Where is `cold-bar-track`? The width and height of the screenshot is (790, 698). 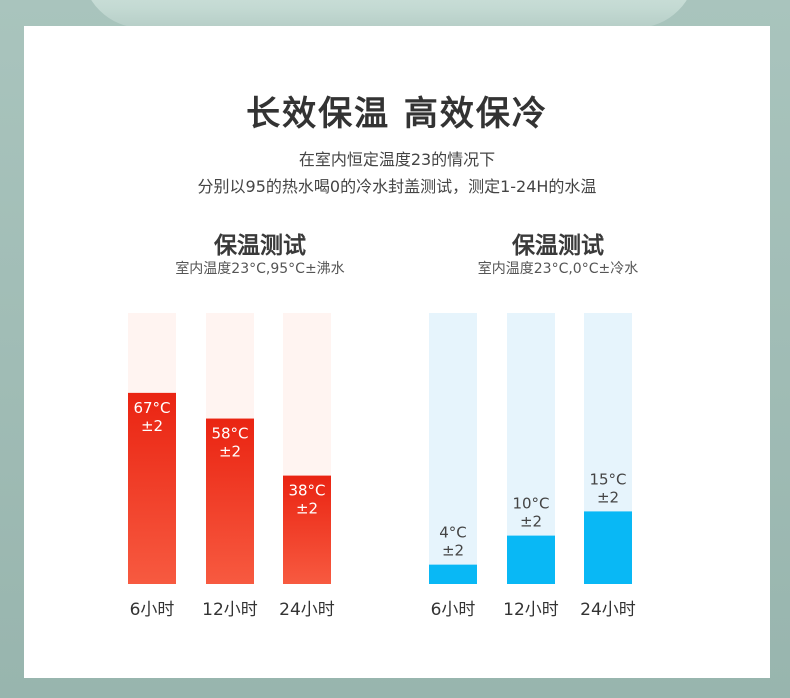 cold-bar-track is located at coordinates (453, 448).